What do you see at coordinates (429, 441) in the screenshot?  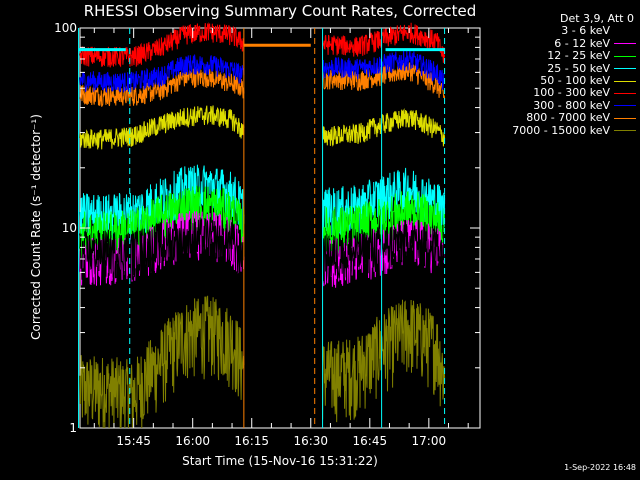 I see `x-tick-label: 17:00` at bounding box center [429, 441].